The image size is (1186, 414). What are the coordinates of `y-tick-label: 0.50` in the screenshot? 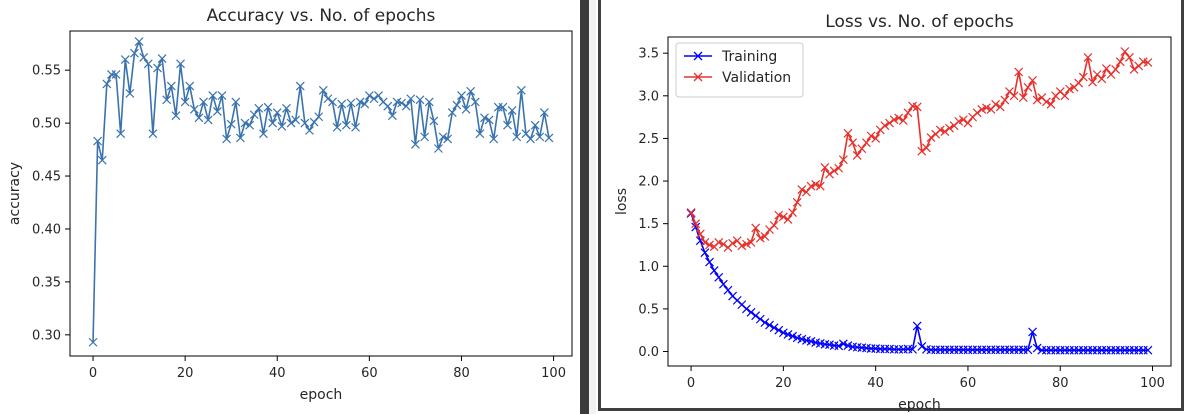 It's located at (46, 124).